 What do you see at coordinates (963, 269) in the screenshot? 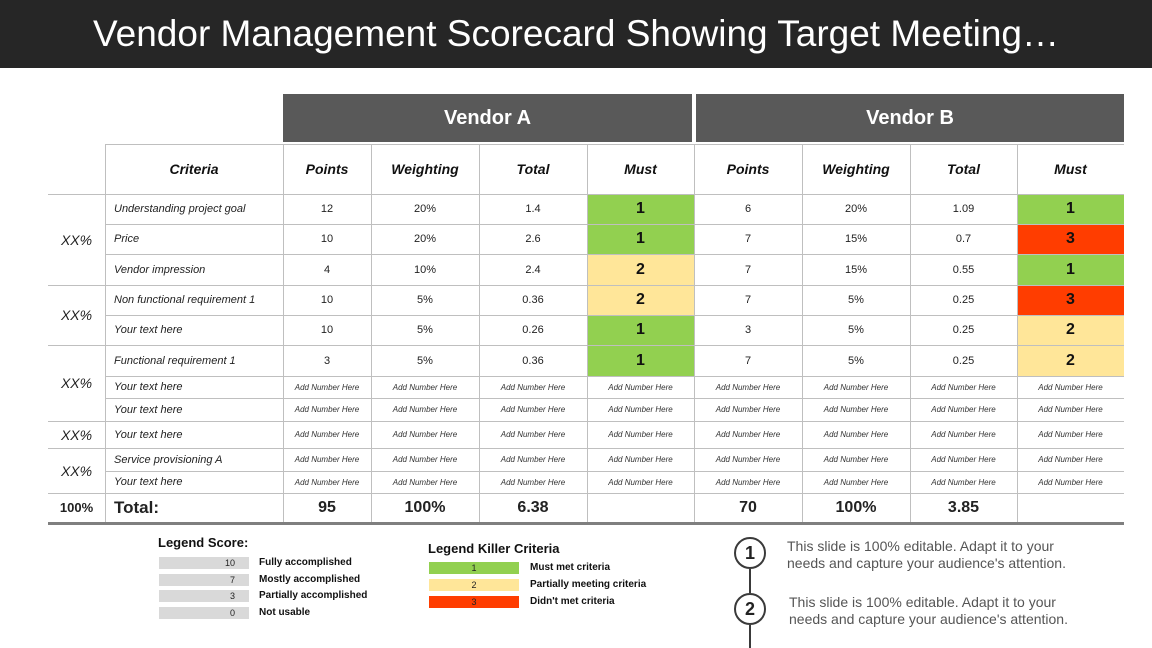
I see `vendor-b-cell: 0.55` at bounding box center [963, 269].